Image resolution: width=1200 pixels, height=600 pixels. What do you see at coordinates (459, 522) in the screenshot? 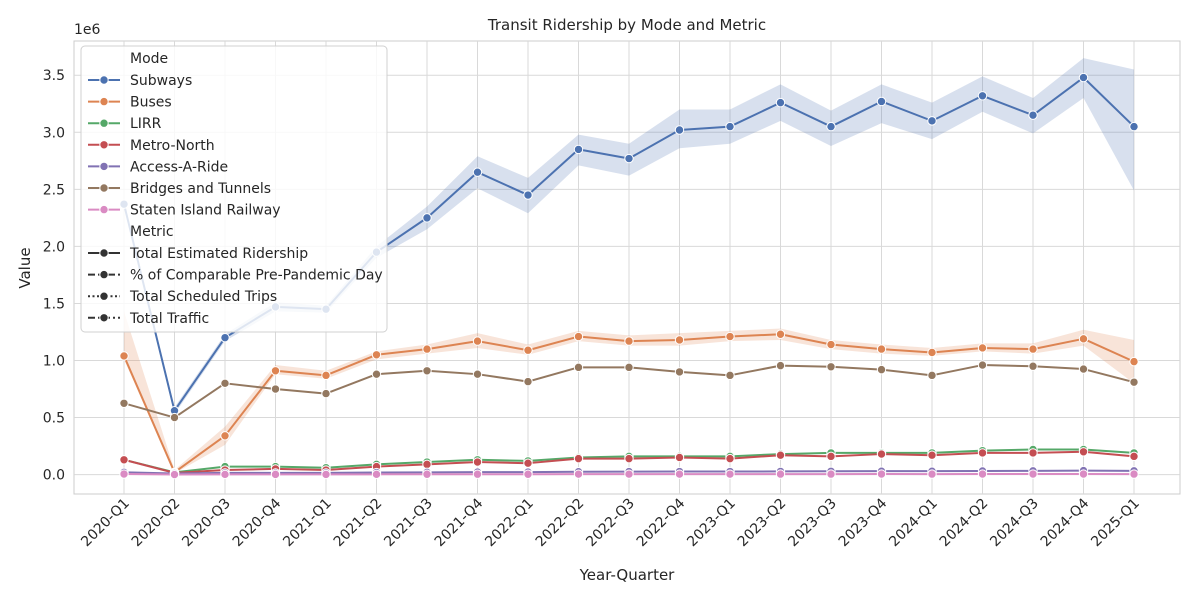
I see `x-tick-label: 2021-Q4` at bounding box center [459, 522].